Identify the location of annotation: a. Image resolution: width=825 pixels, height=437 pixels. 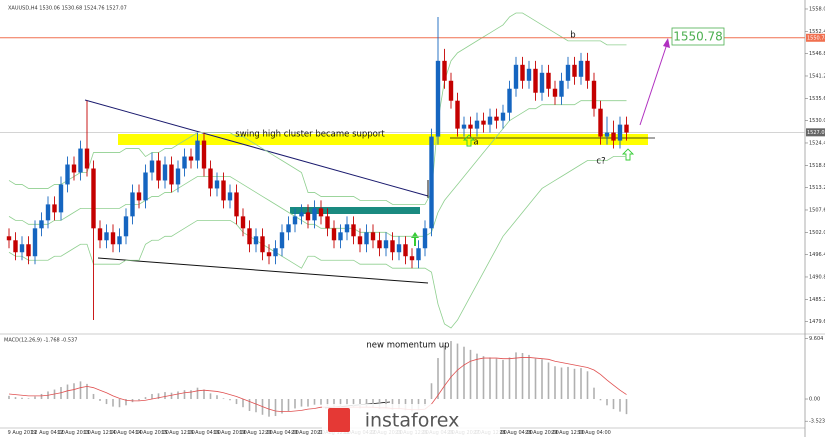
(475, 143).